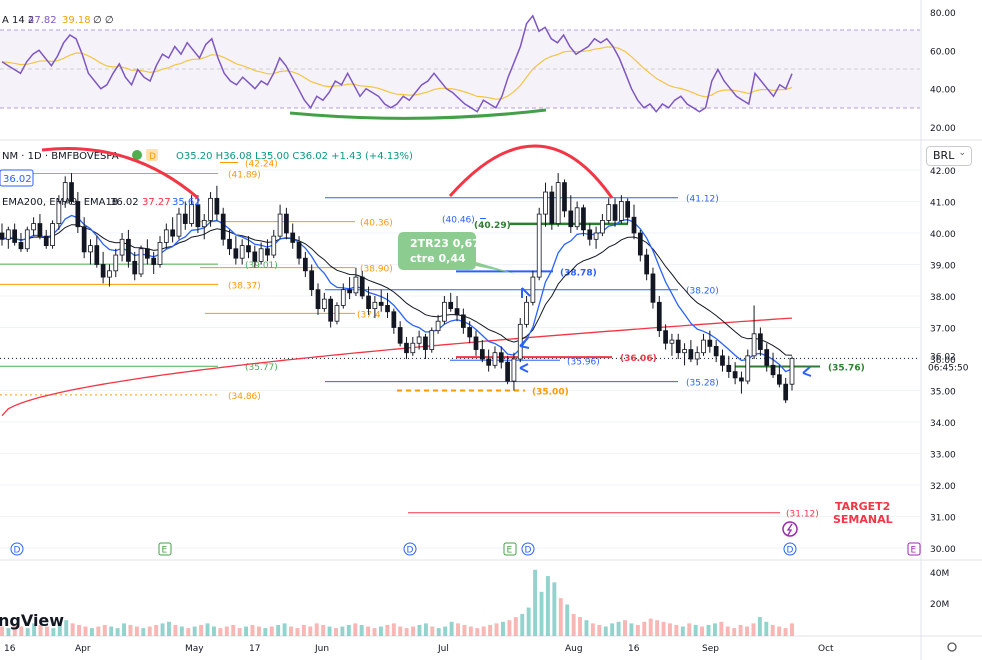 The image size is (982, 660). Describe the element at coordinates (261, 266) in the screenshot. I see `level-label: (39.01)` at that location.